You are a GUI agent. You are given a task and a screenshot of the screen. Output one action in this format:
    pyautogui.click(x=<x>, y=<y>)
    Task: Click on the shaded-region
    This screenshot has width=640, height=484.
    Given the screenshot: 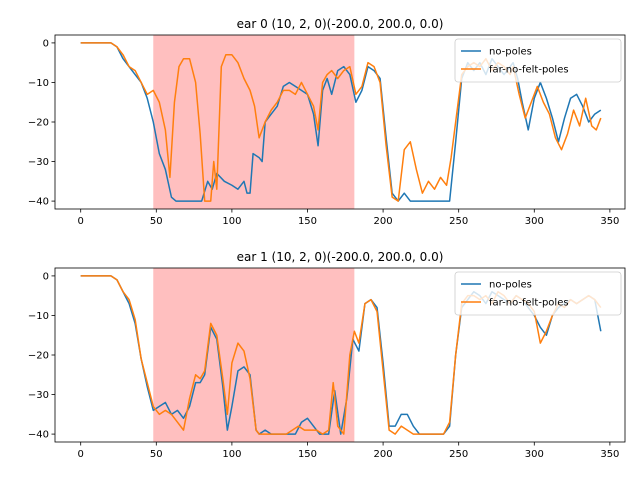 What is the action you would take?
    pyautogui.click(x=254, y=122)
    